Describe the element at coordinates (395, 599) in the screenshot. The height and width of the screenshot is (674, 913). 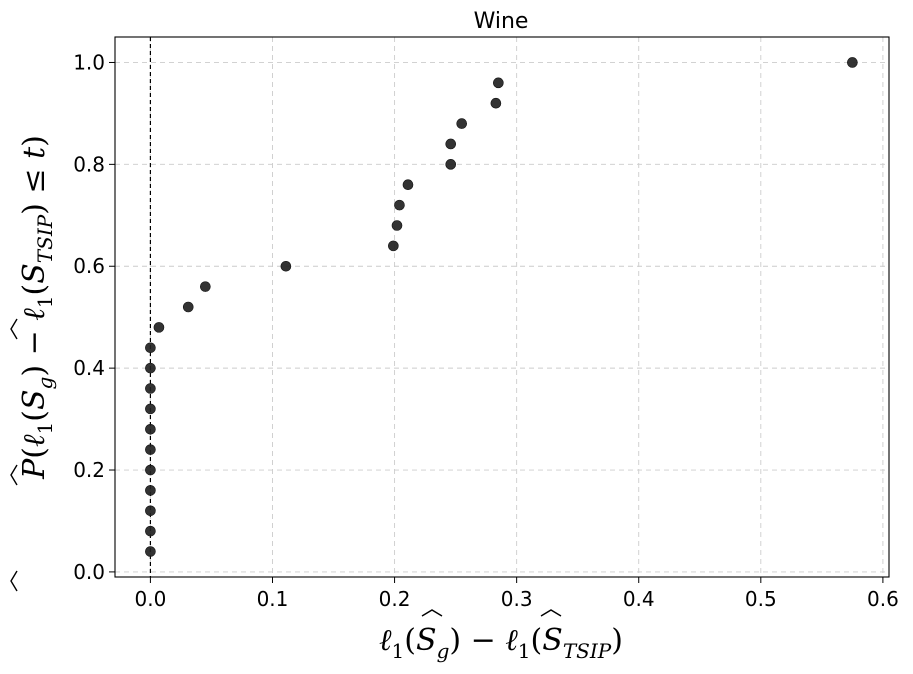
I see `x-tick-label: 0.2` at that location.